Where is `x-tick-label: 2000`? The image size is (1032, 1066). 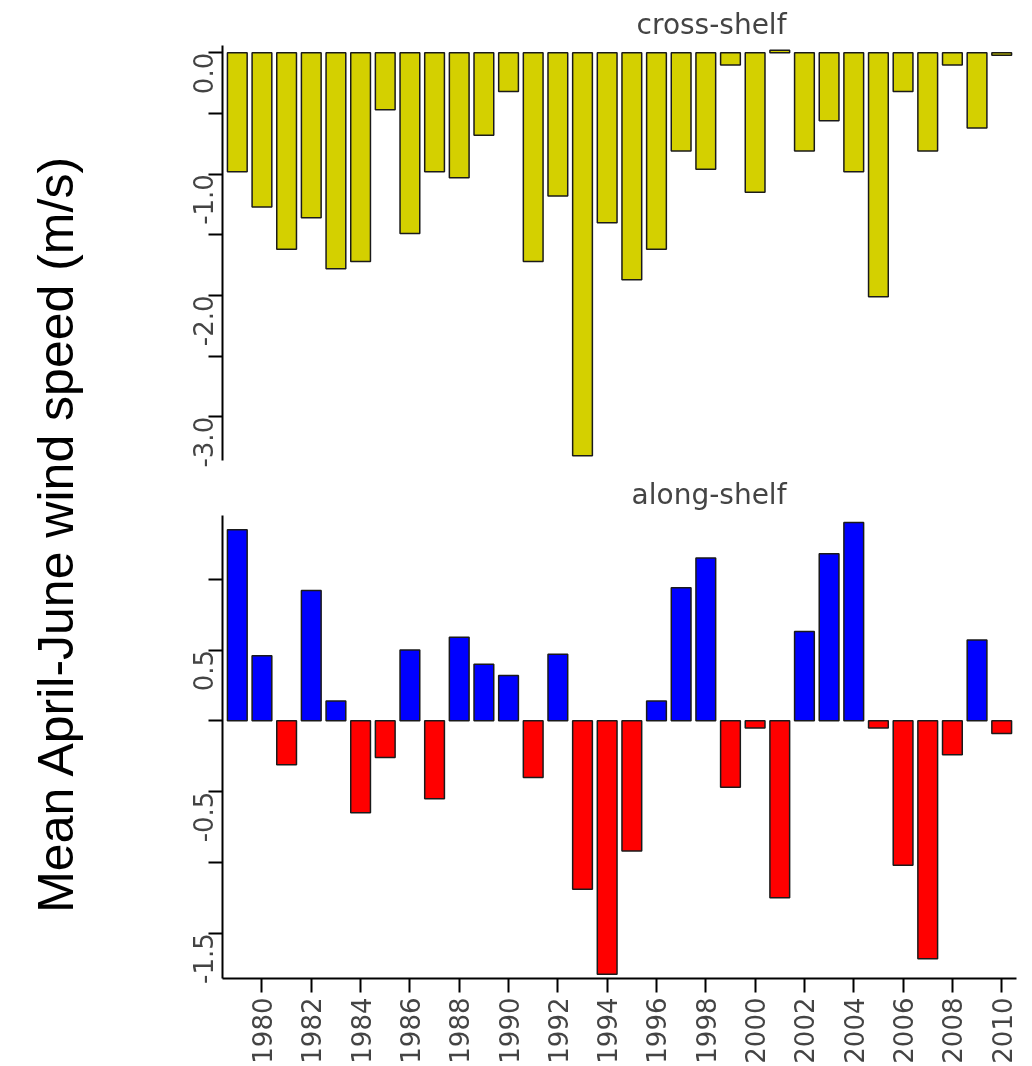
x-tick-label: 2000 is located at coordinates (756, 1030).